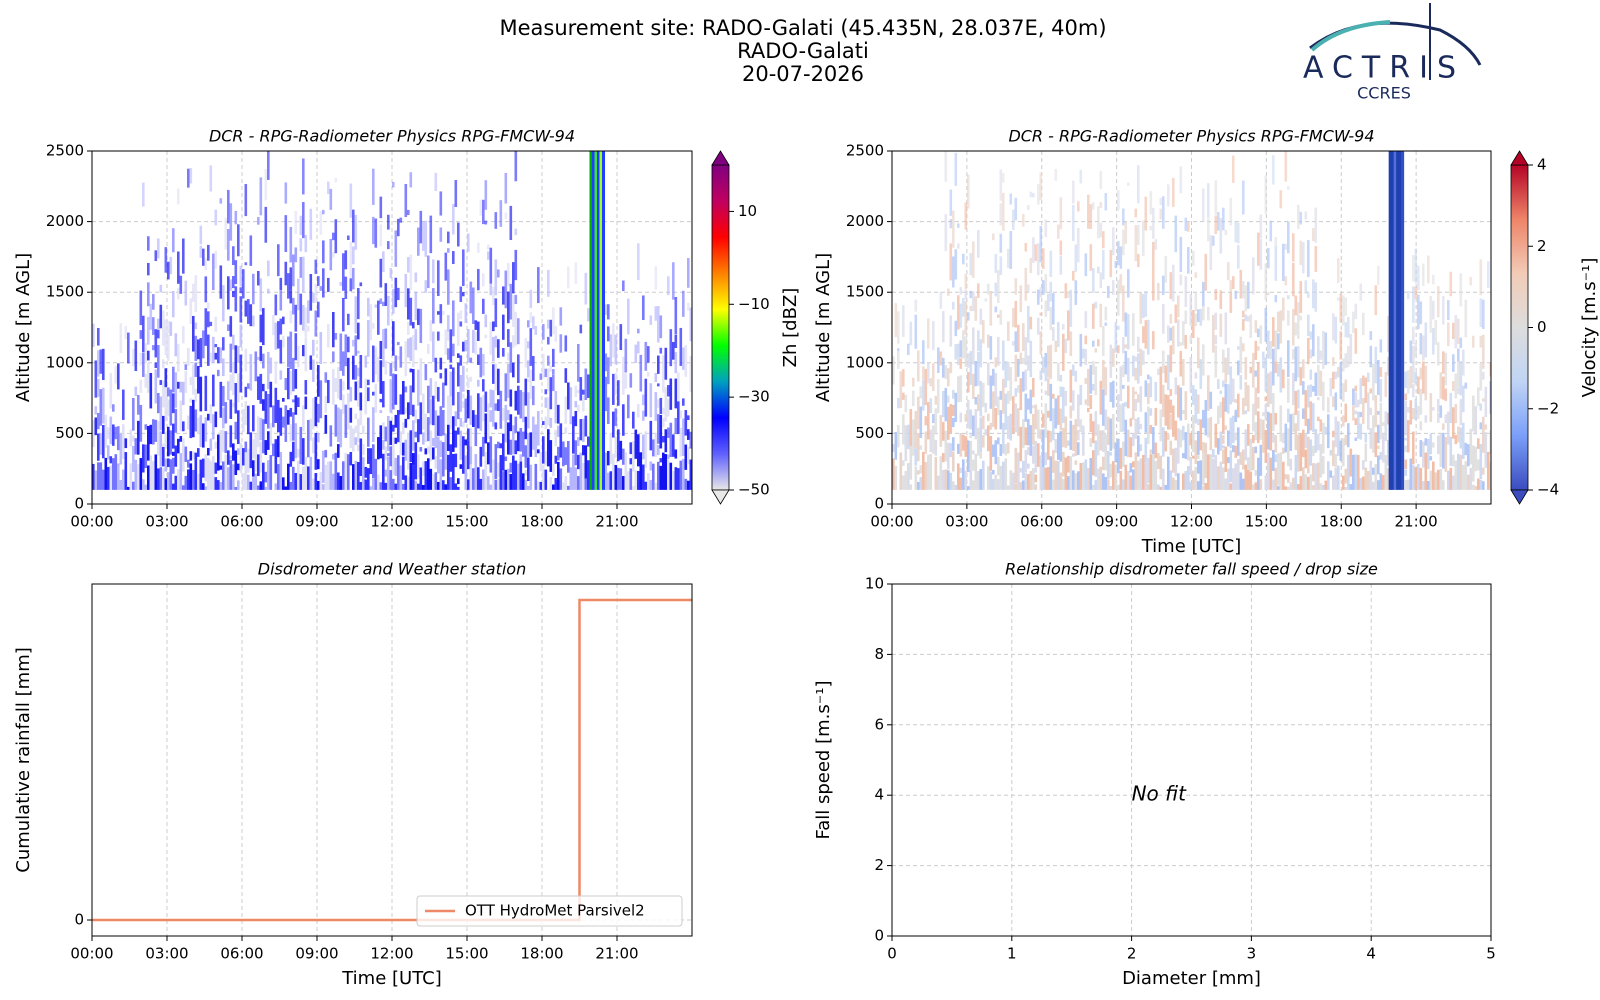 This screenshot has width=1600, height=1000. Describe the element at coordinates (391, 954) in the screenshot. I see `x-tick-label: 12:00` at that location.